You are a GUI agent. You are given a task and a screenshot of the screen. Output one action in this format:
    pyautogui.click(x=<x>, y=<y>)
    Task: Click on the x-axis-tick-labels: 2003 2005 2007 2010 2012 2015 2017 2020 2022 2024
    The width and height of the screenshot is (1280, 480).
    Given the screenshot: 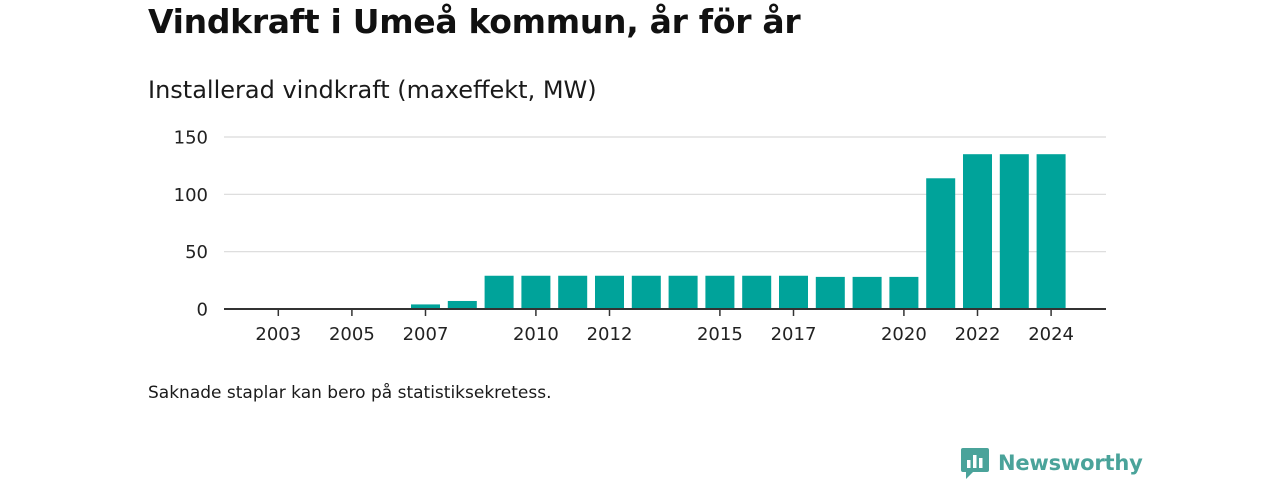 What is the action you would take?
    pyautogui.click(x=664, y=334)
    